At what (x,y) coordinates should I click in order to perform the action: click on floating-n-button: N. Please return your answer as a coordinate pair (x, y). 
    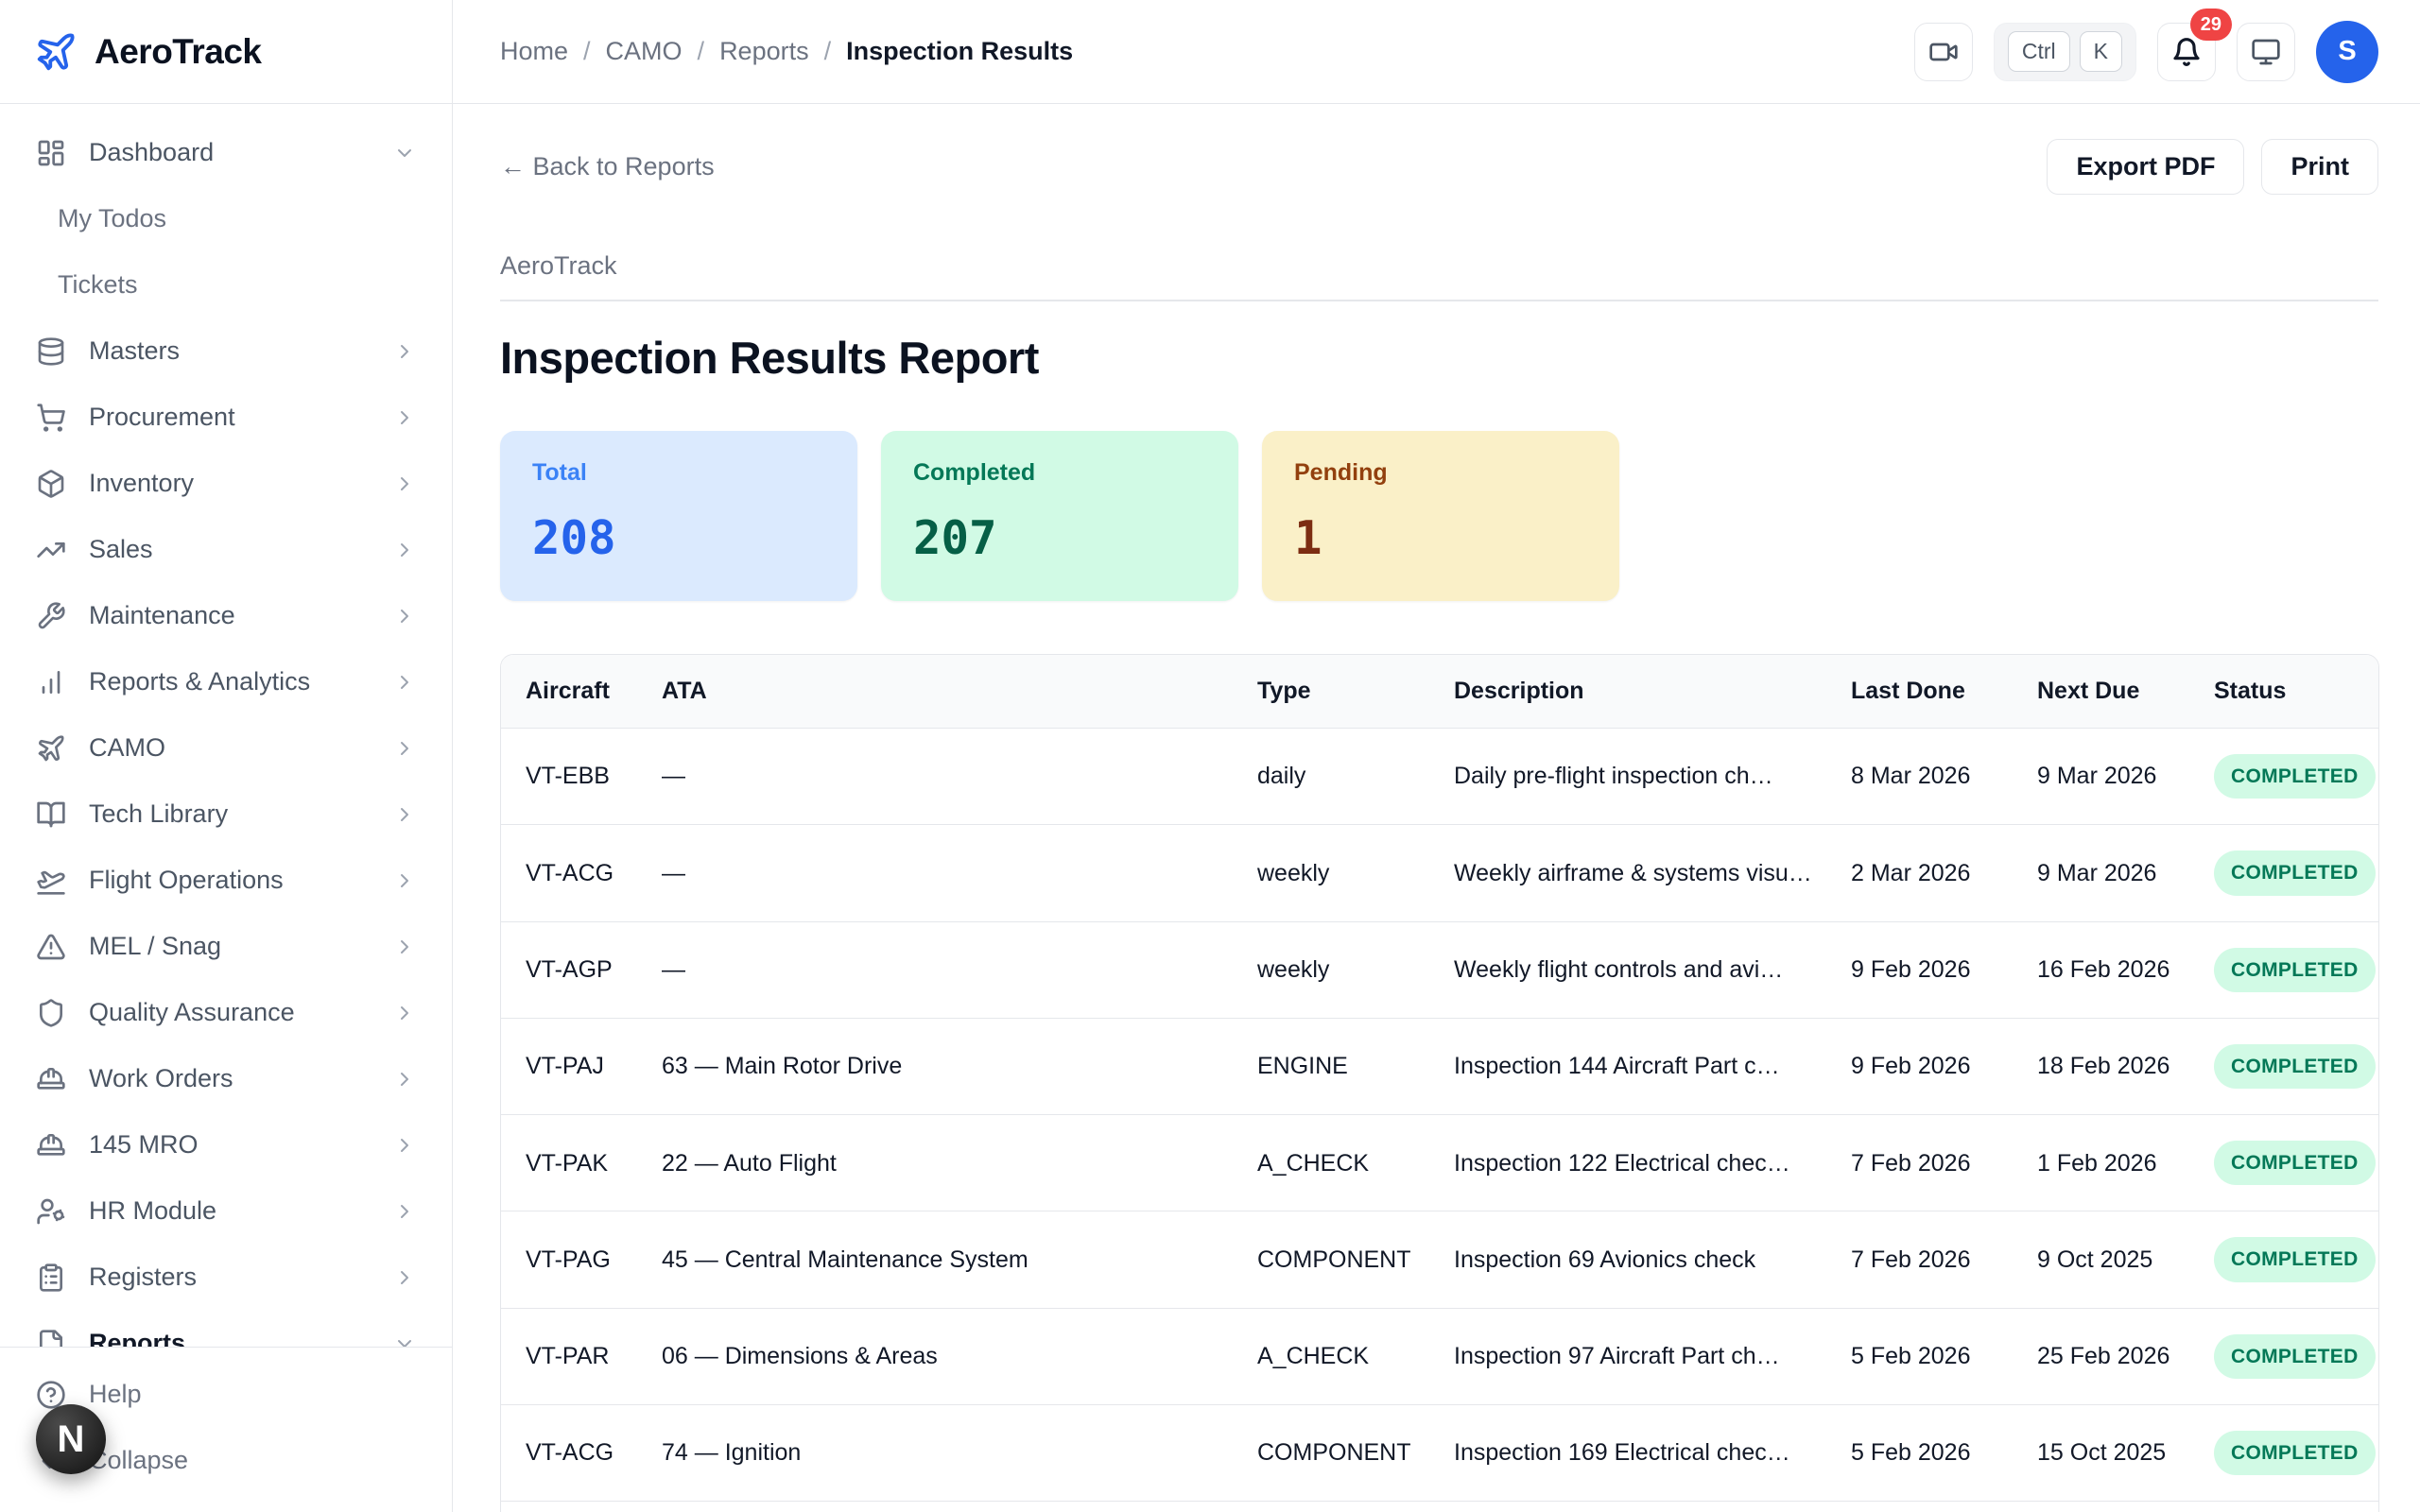
    Looking at the image, I should click on (71, 1439).